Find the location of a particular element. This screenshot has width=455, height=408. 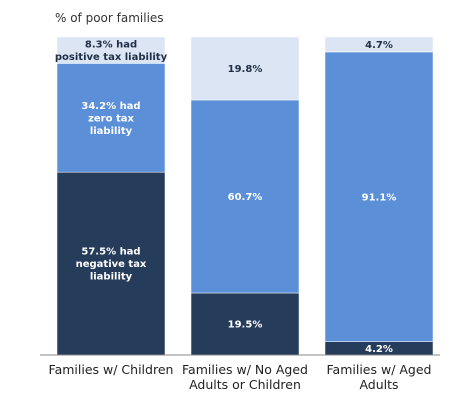

category-label-1: Families w/ Children is located at coordinates (111, 369).